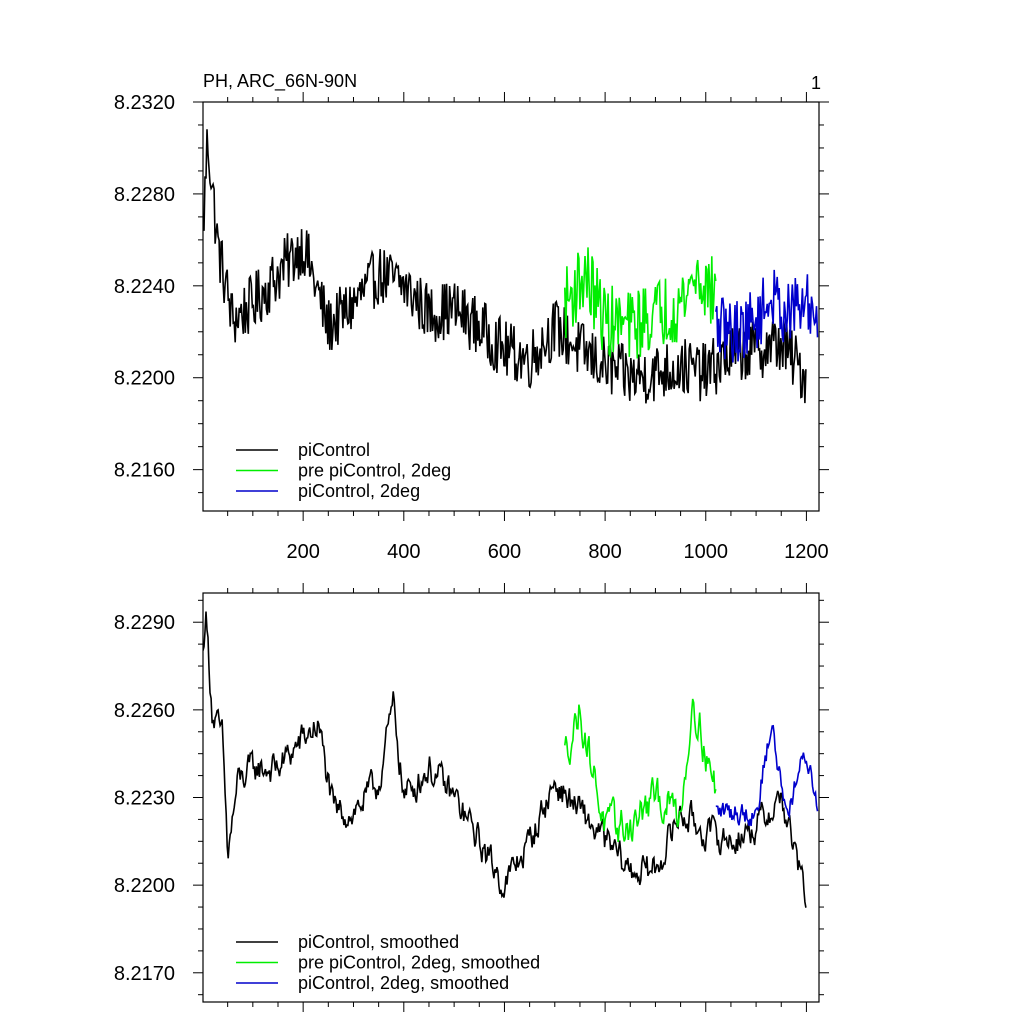 The height and width of the screenshot is (1024, 1024). I want to click on y-tick-label: 8.2160, so click(144, 471).